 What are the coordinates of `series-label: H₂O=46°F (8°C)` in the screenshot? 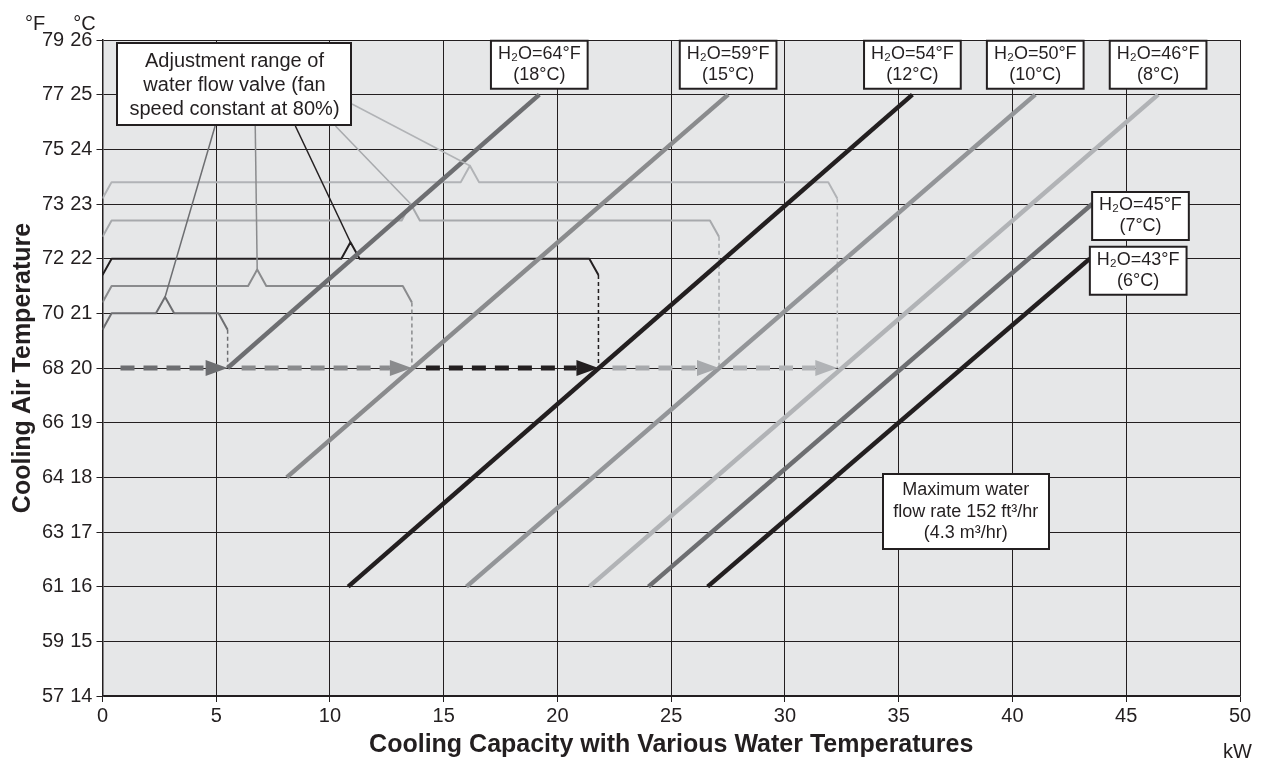 It's located at (1158, 63).